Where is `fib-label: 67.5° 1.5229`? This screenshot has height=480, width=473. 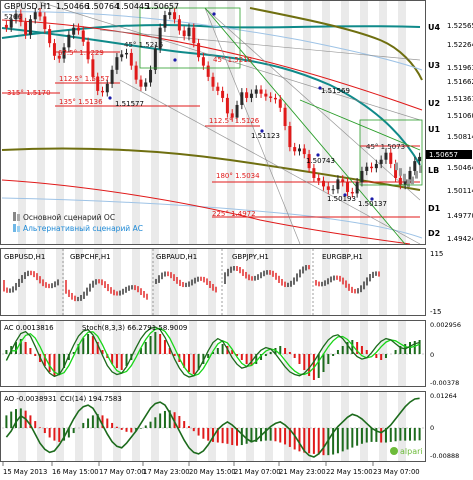
fib-label: 67.5° 1.5229 is located at coordinates (81, 53).